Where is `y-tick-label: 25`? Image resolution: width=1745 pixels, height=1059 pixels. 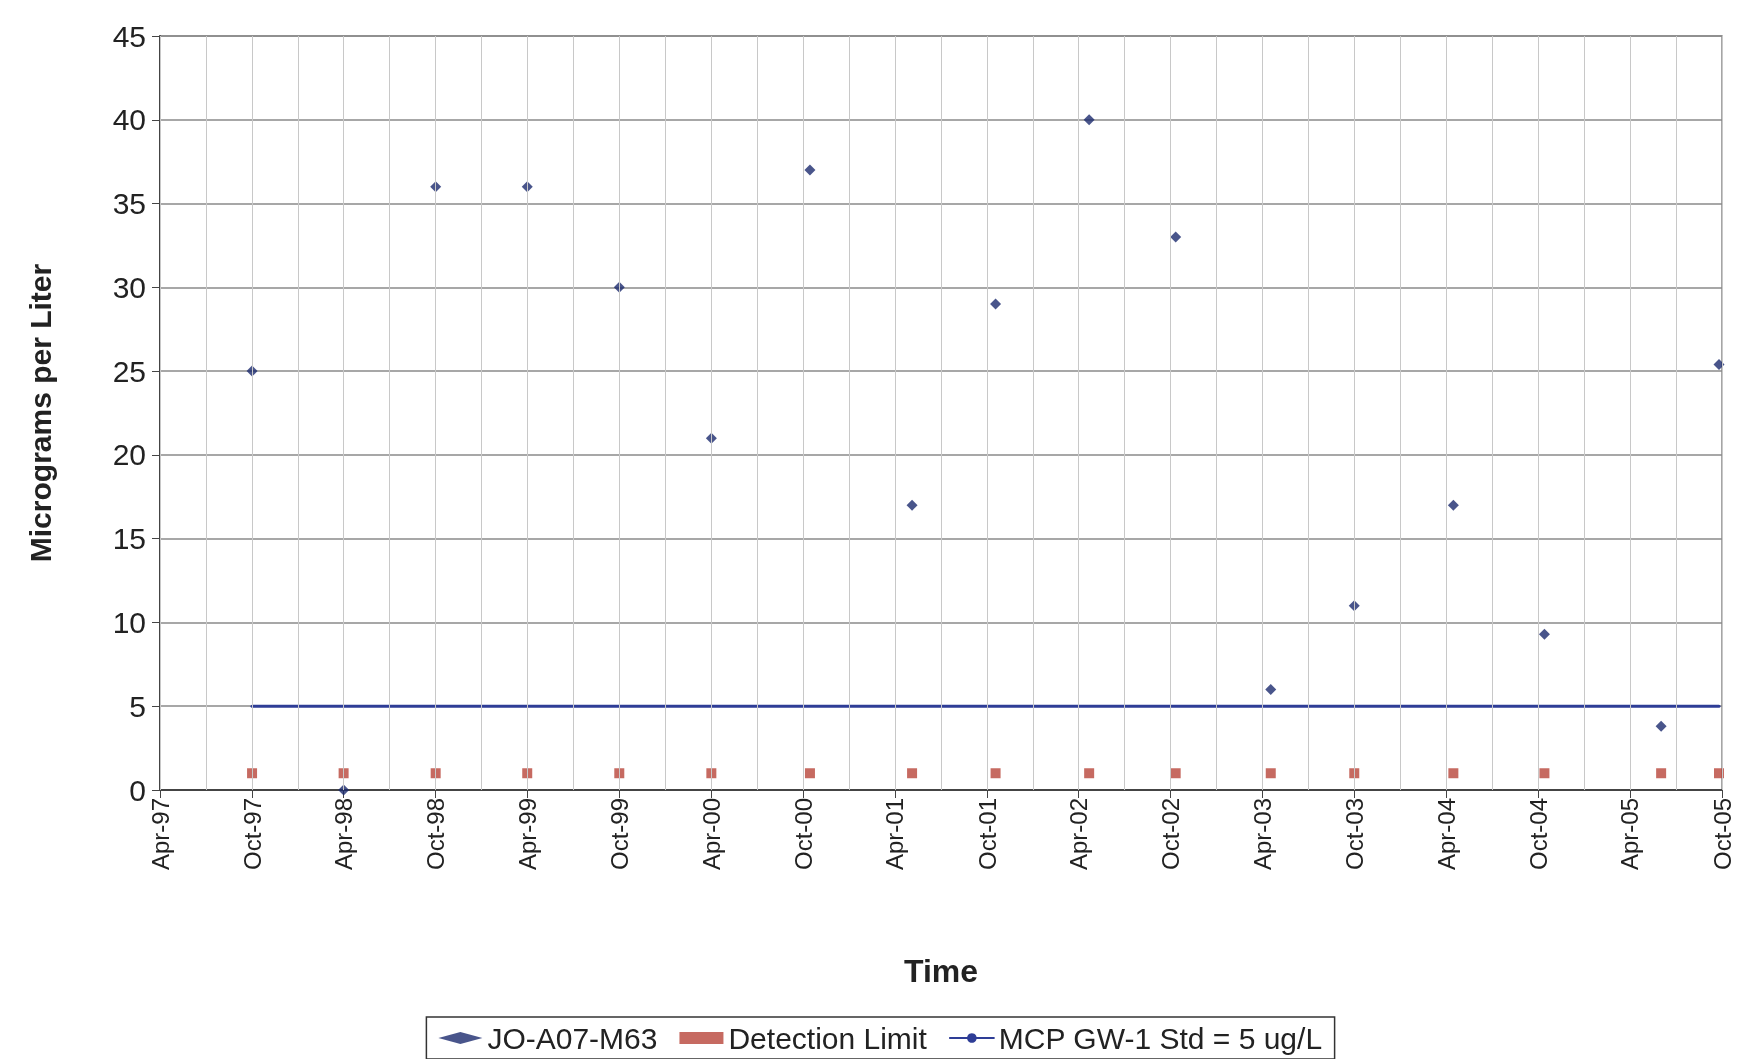
y-tick-label: 25 is located at coordinates (129, 371).